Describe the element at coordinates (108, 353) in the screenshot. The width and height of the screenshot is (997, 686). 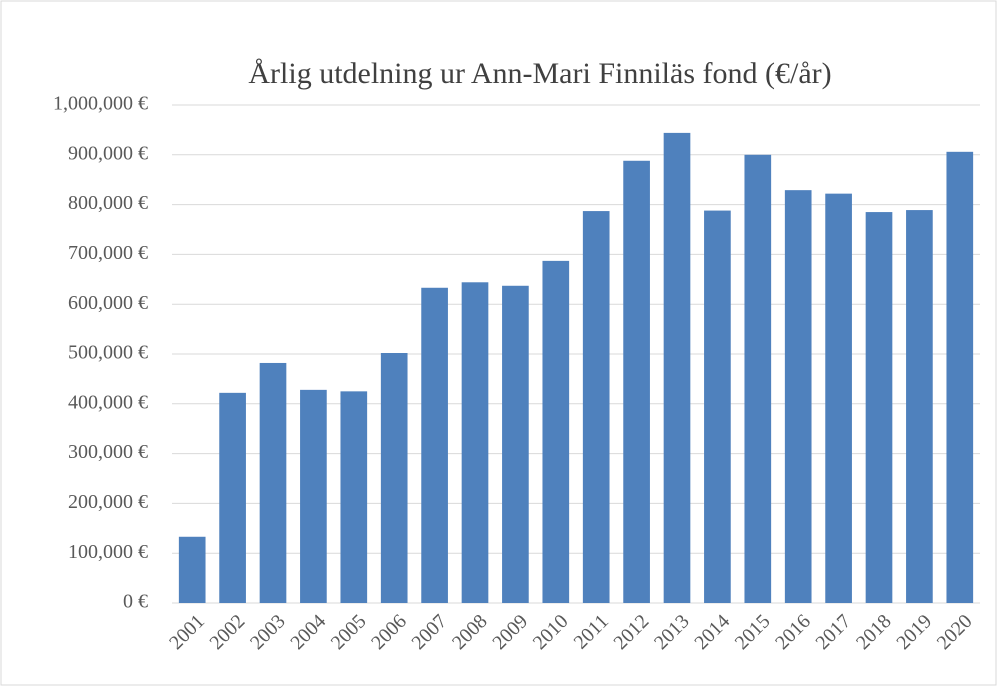
I see `y-tick-label: 500,000 €` at that location.